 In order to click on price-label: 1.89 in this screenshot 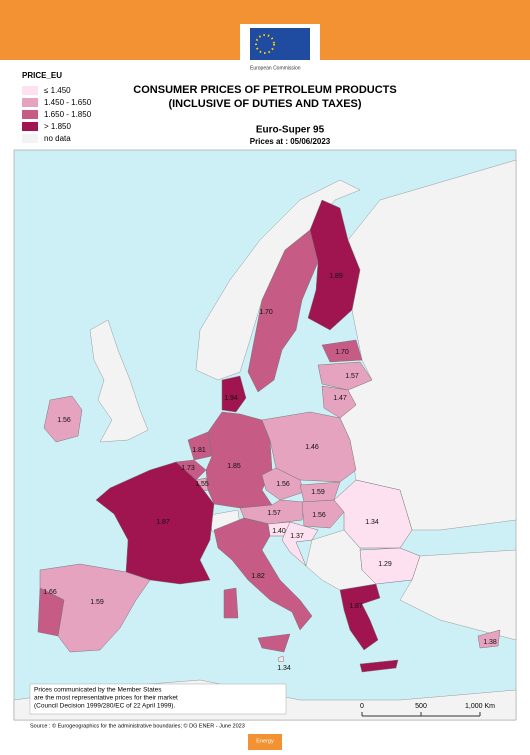, I will do `click(336, 276)`.